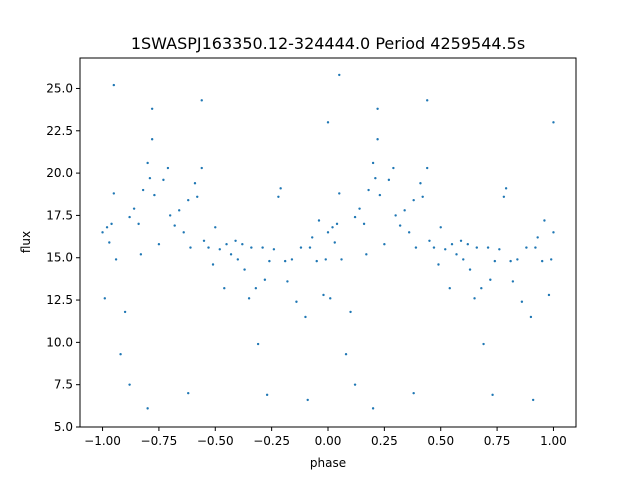 This screenshot has width=640, height=480. Describe the element at coordinates (328, 463) in the screenshot. I see `x-axis-label: phase` at that location.